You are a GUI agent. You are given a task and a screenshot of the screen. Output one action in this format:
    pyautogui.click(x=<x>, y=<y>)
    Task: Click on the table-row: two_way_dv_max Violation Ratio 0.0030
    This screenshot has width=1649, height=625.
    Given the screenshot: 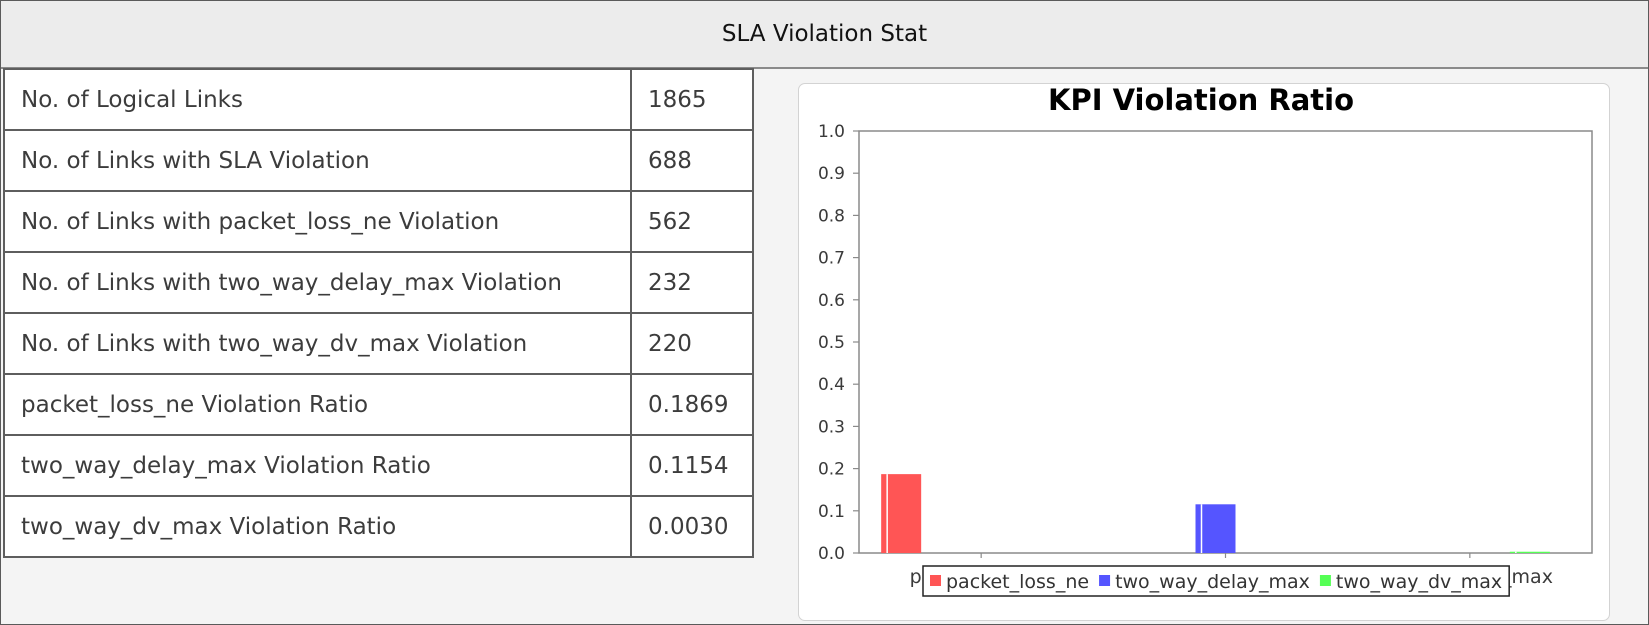 What is the action you would take?
    pyautogui.click(x=378, y=526)
    